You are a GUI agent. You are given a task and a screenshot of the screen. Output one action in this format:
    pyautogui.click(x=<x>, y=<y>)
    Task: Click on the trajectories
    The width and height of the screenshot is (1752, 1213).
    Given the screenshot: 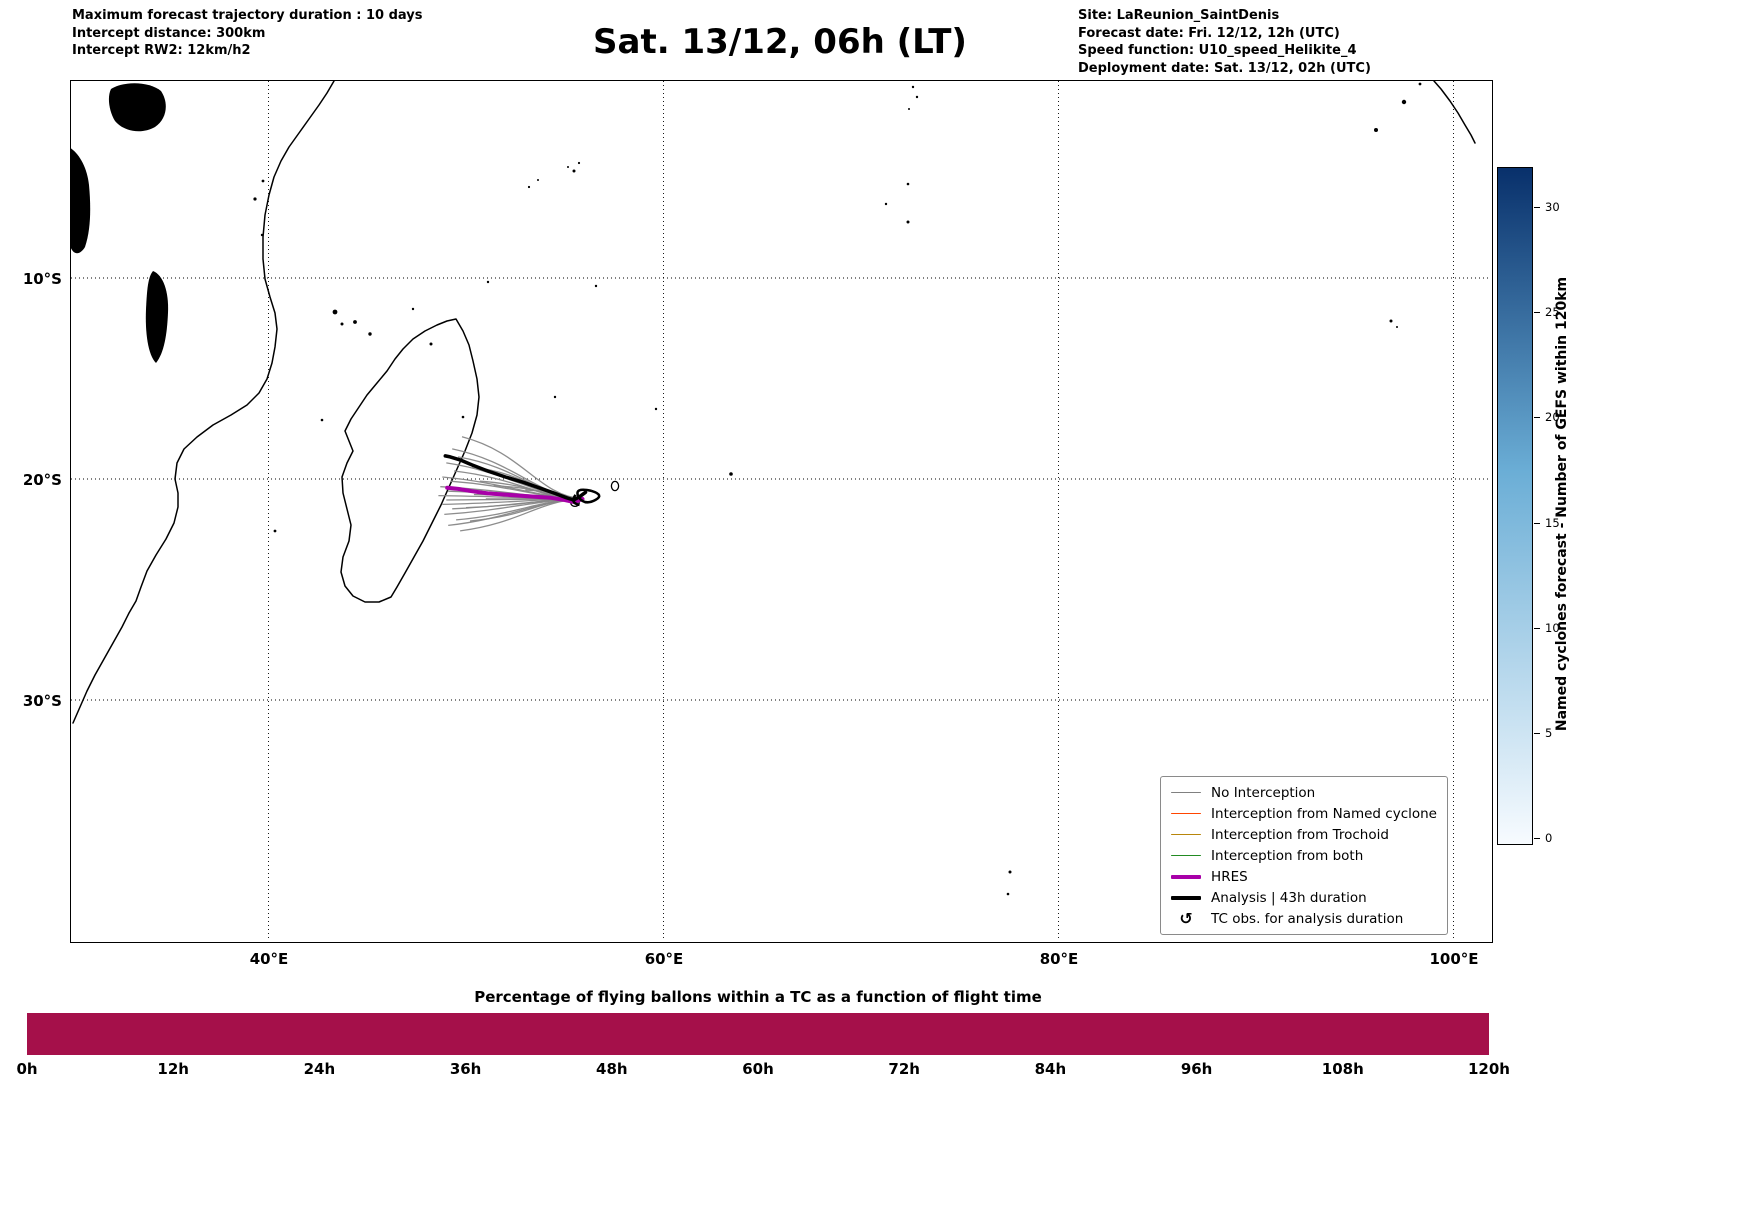 What is the action you would take?
    pyautogui.click(x=519, y=484)
    